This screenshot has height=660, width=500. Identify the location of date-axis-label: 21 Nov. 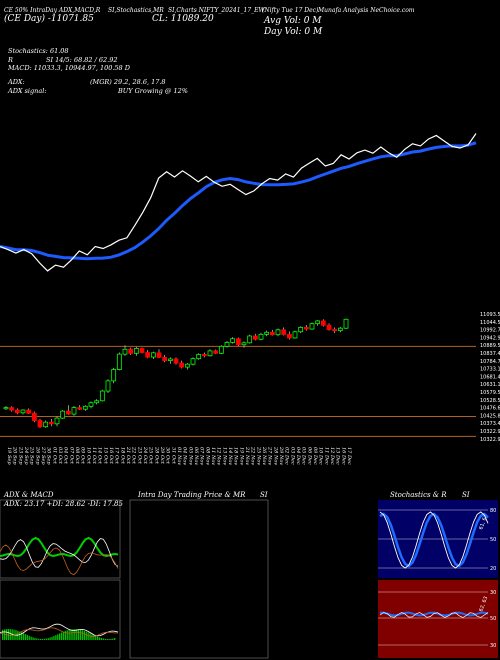
(247, 455).